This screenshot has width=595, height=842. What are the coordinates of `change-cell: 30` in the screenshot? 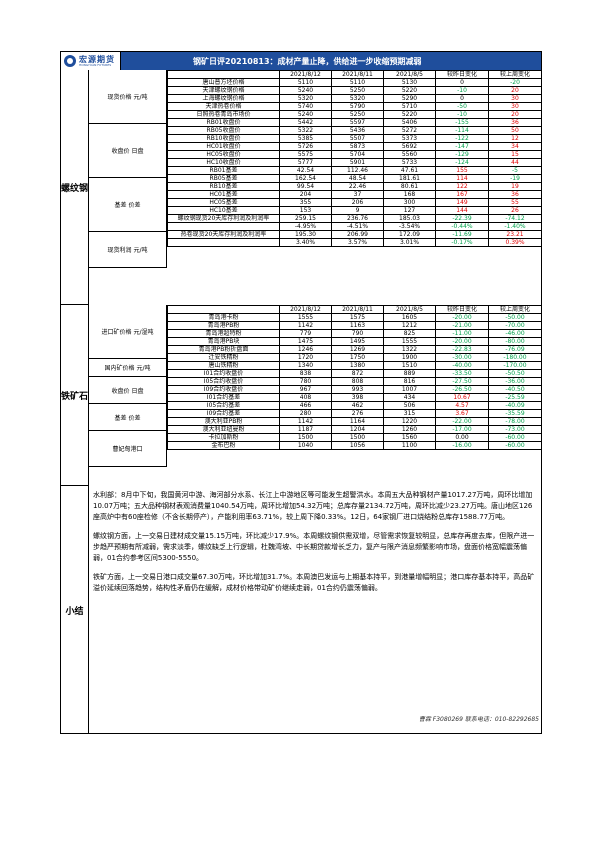 It's located at (515, 98).